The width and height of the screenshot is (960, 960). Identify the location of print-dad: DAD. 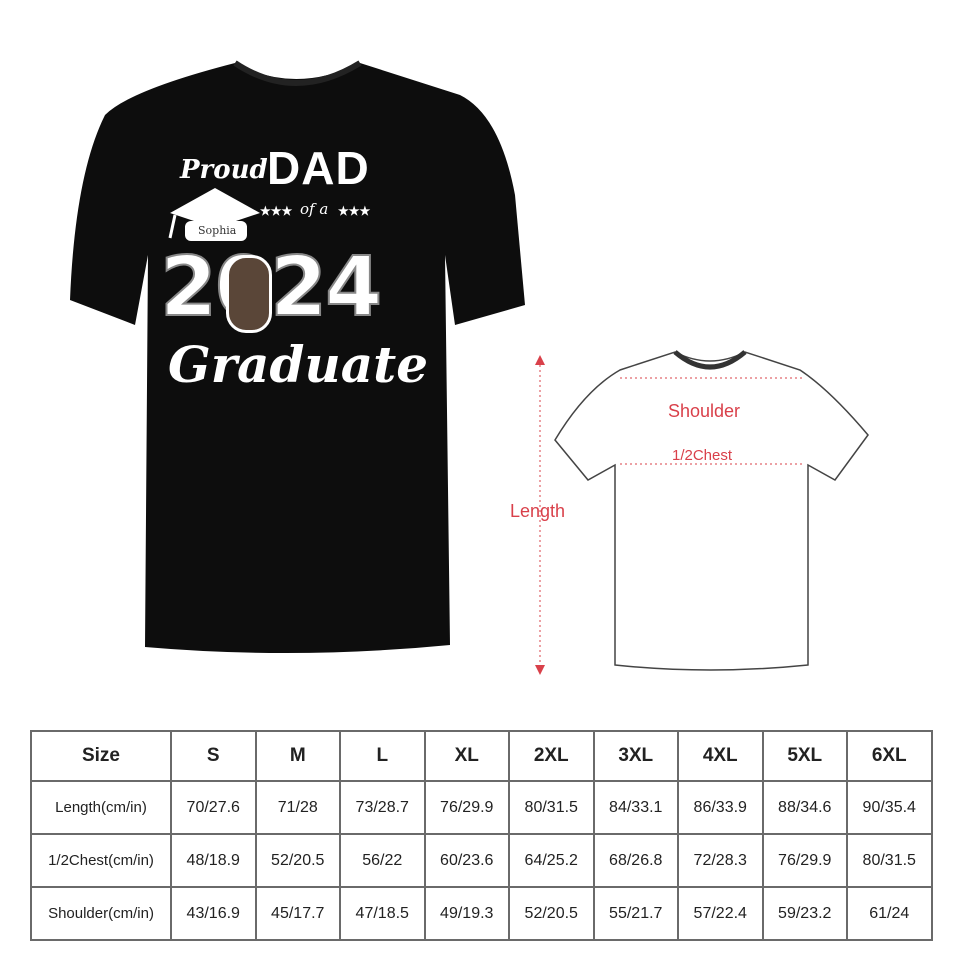
(318, 168).